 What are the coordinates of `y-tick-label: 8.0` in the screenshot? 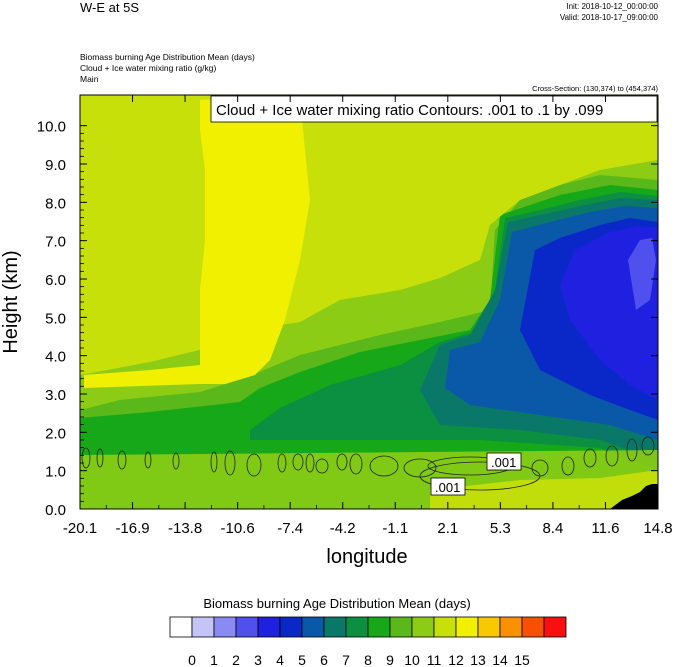 It's located at (55, 203).